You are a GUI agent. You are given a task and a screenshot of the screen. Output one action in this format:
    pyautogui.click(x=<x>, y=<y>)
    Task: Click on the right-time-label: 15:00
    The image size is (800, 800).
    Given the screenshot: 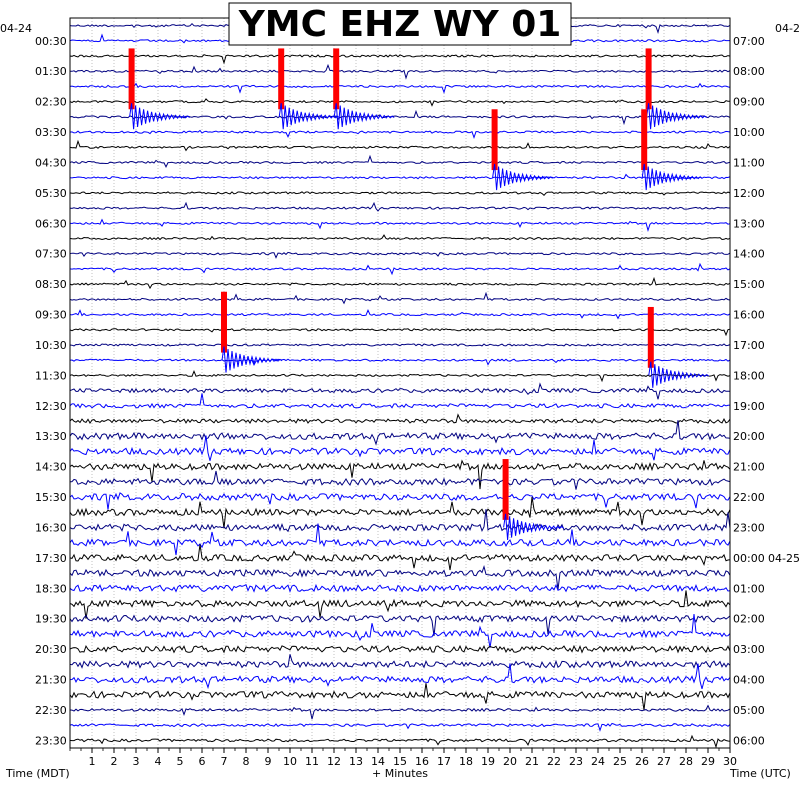 What is the action you would take?
    pyautogui.click(x=749, y=284)
    